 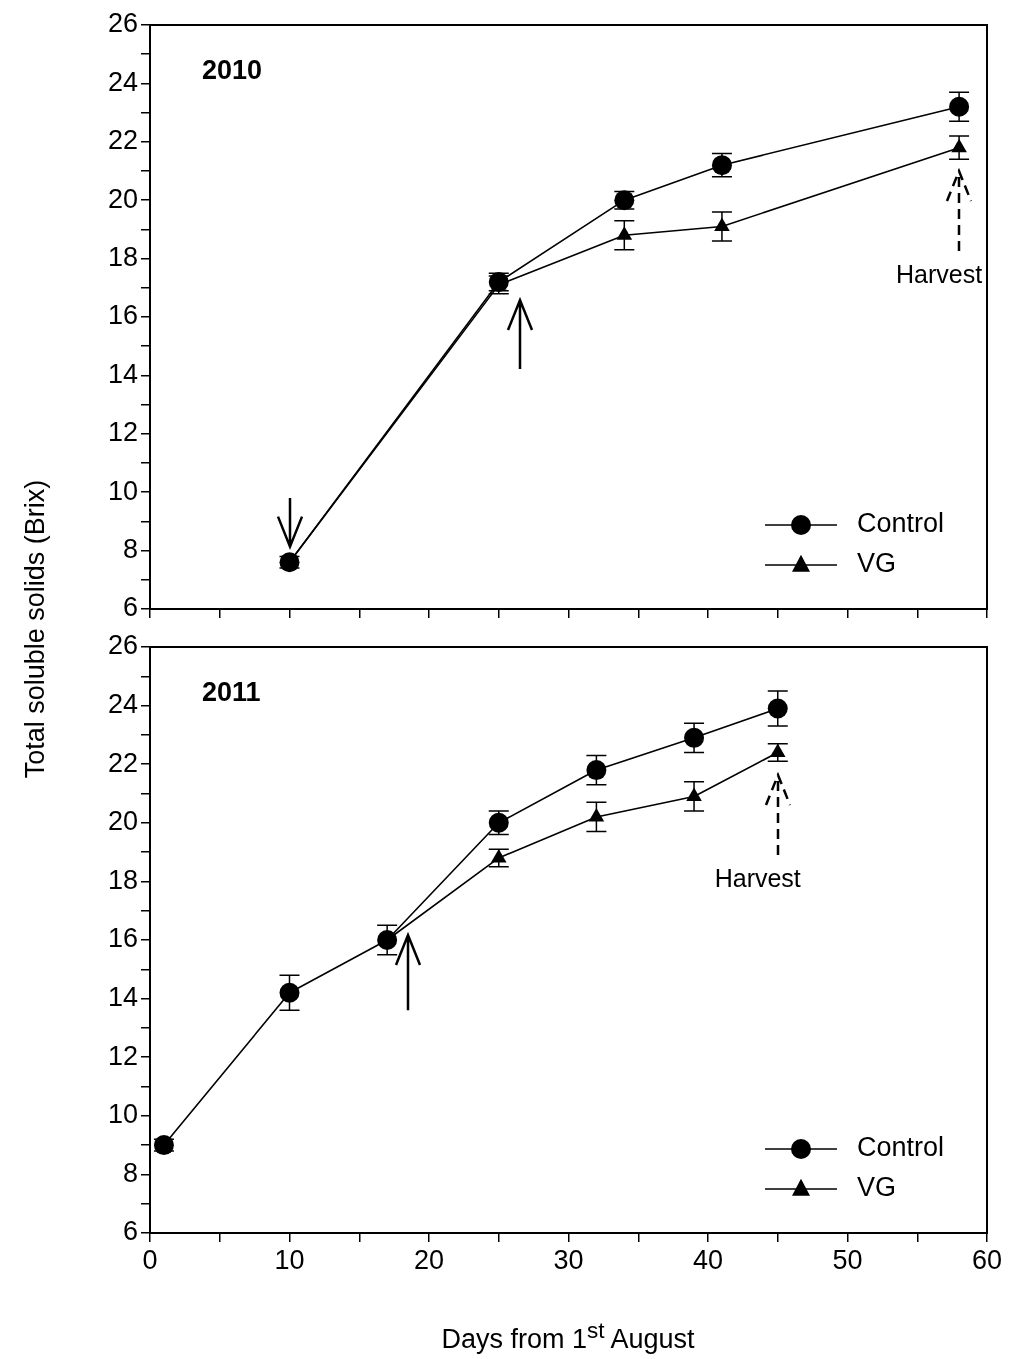 What do you see at coordinates (987, 1259) in the screenshot?
I see `x-tick-label: 60` at bounding box center [987, 1259].